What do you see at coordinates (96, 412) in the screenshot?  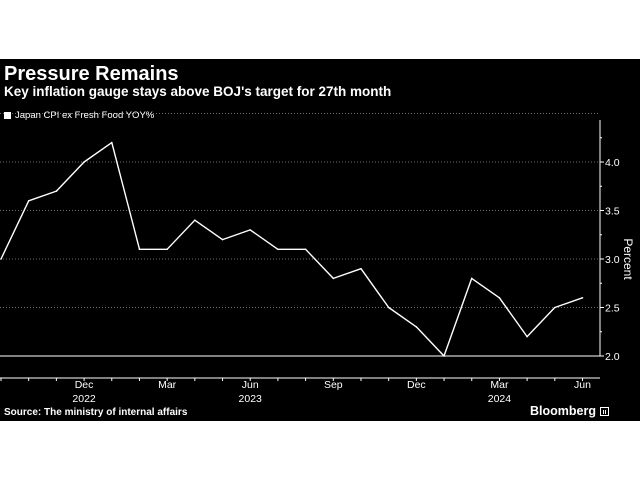 I see `source-note: Source: The ministry of internal affairs` at bounding box center [96, 412].